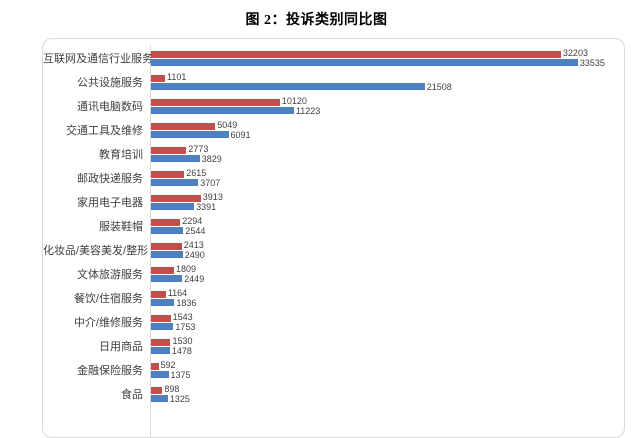  Describe the element at coordinates (168, 364) in the screenshot. I see `red-series-value-label: 592` at that location.